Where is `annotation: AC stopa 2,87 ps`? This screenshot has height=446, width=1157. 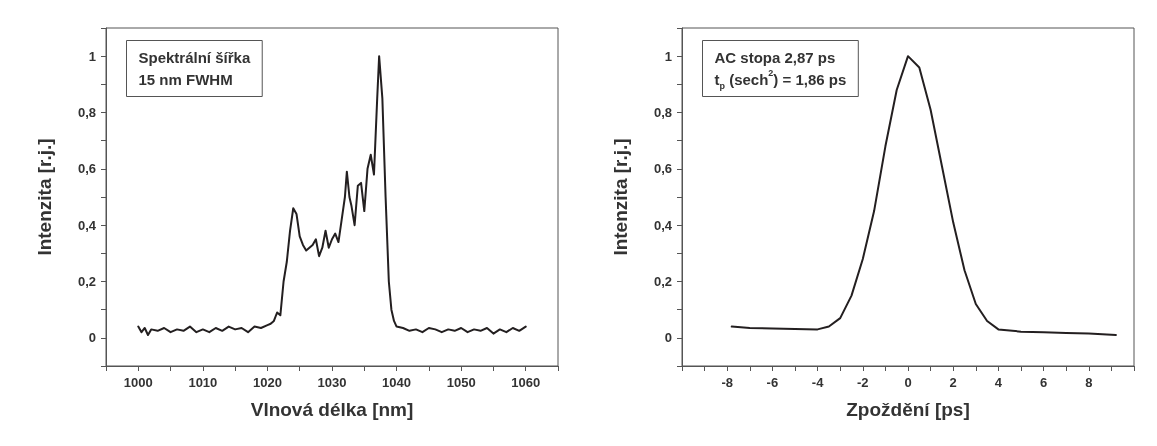
annotation: AC stopa 2,87 ps is located at coordinates (775, 57).